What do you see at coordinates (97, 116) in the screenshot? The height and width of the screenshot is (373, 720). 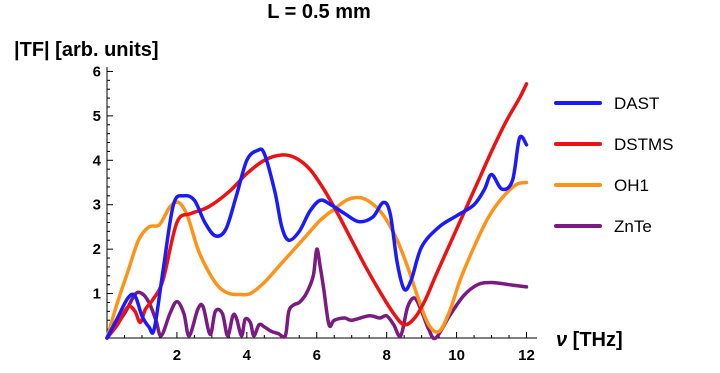 I see `y-tick-label: 5` at bounding box center [97, 116].